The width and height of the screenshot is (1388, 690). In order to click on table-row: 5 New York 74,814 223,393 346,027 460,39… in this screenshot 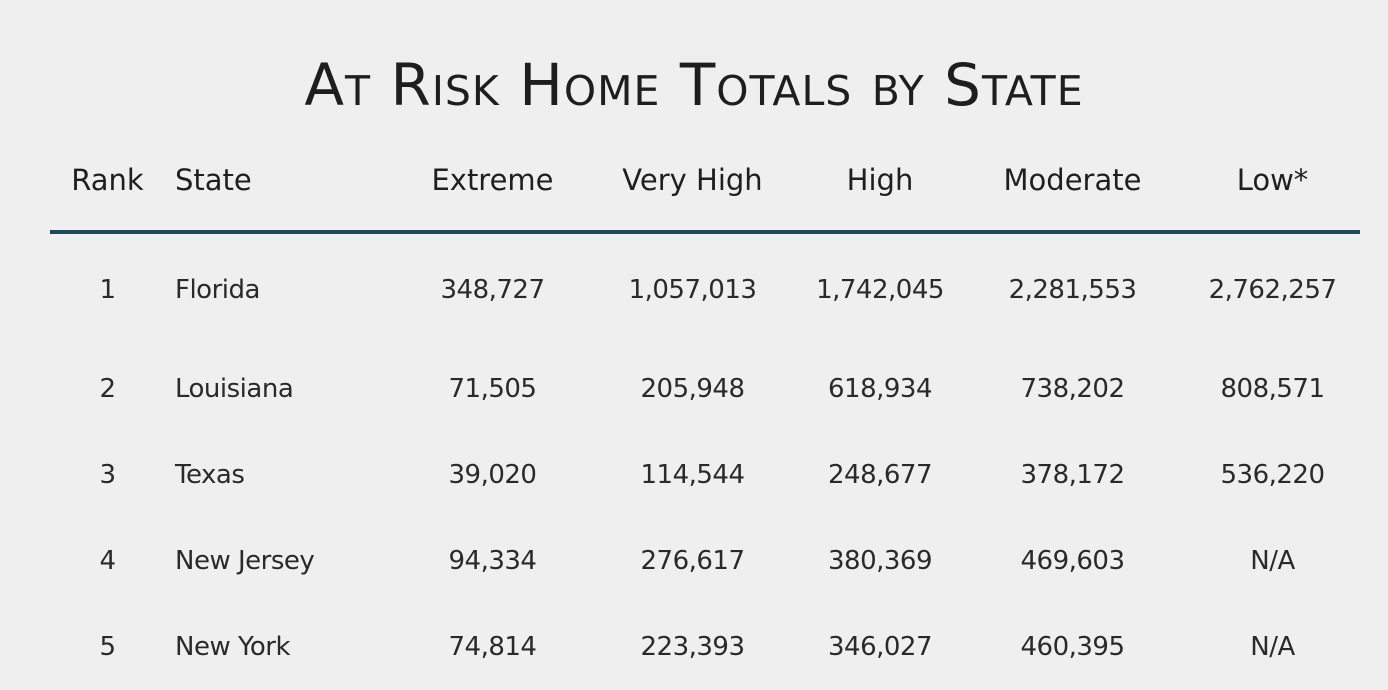, I will do `click(705, 647)`.